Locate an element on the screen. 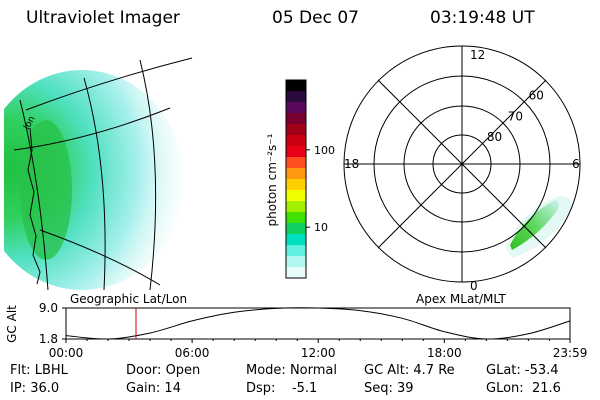  altitude-yticks: 9.0 1.8 is located at coordinates (52, 323).